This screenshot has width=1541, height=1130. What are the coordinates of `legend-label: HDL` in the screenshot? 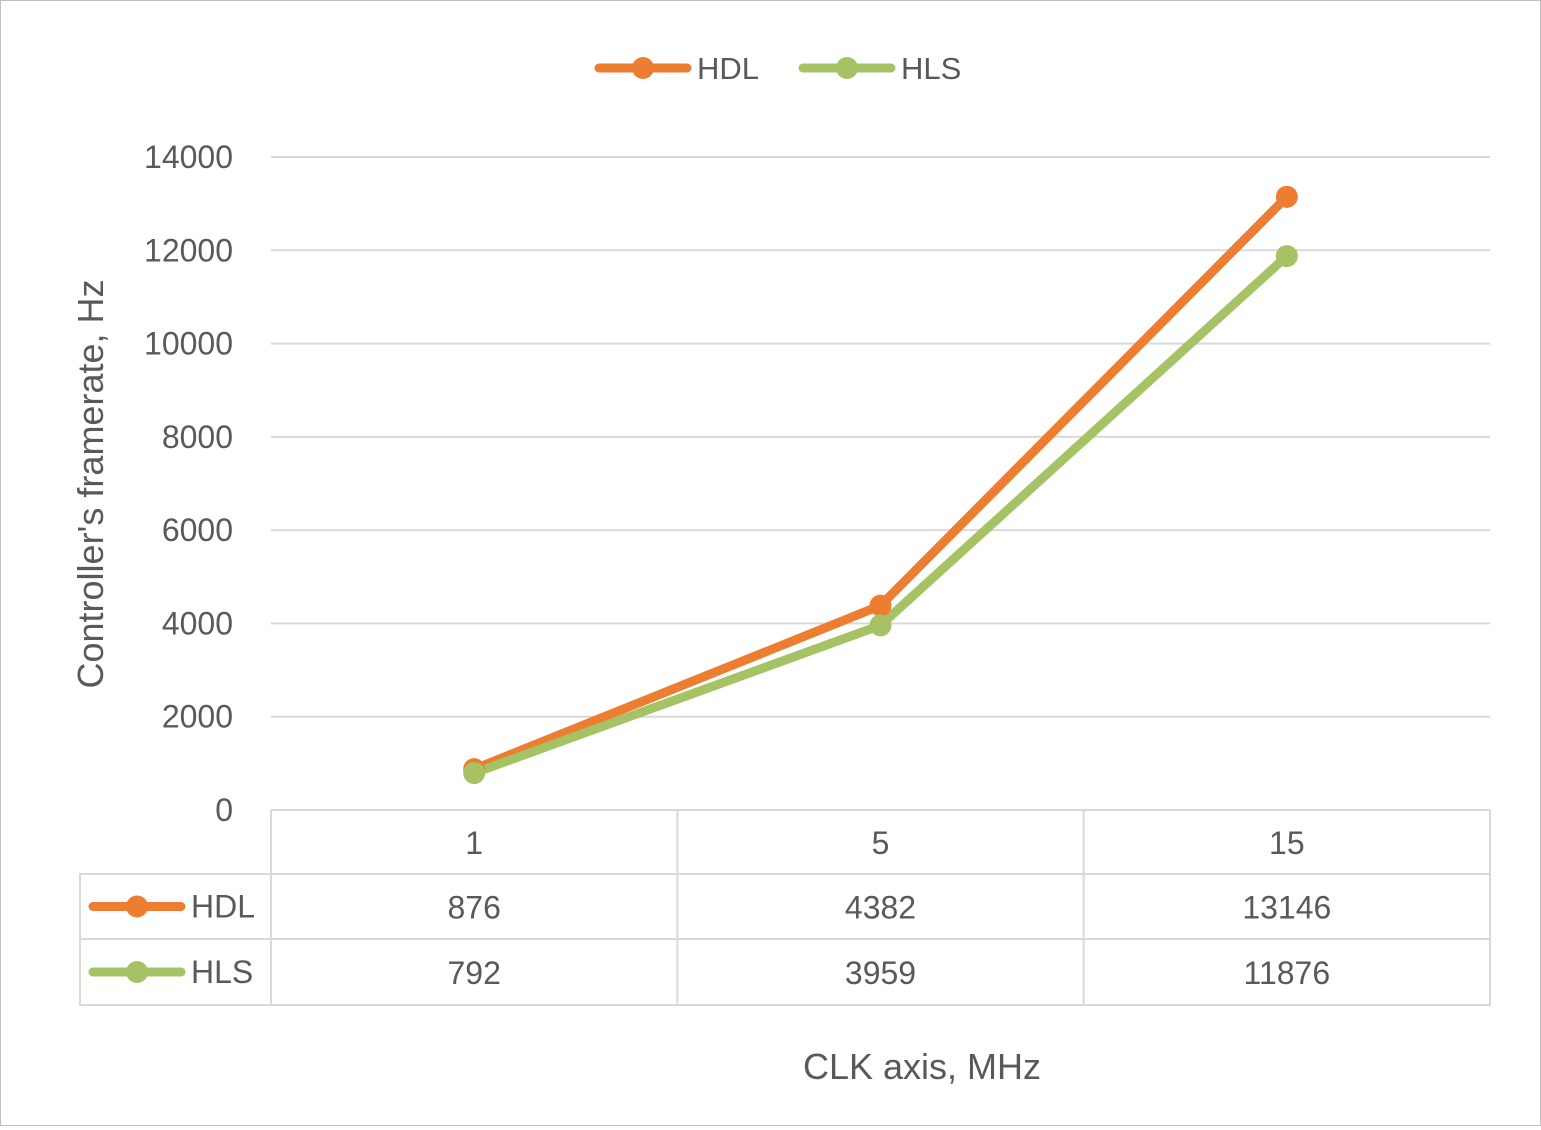 It's located at (728, 68).